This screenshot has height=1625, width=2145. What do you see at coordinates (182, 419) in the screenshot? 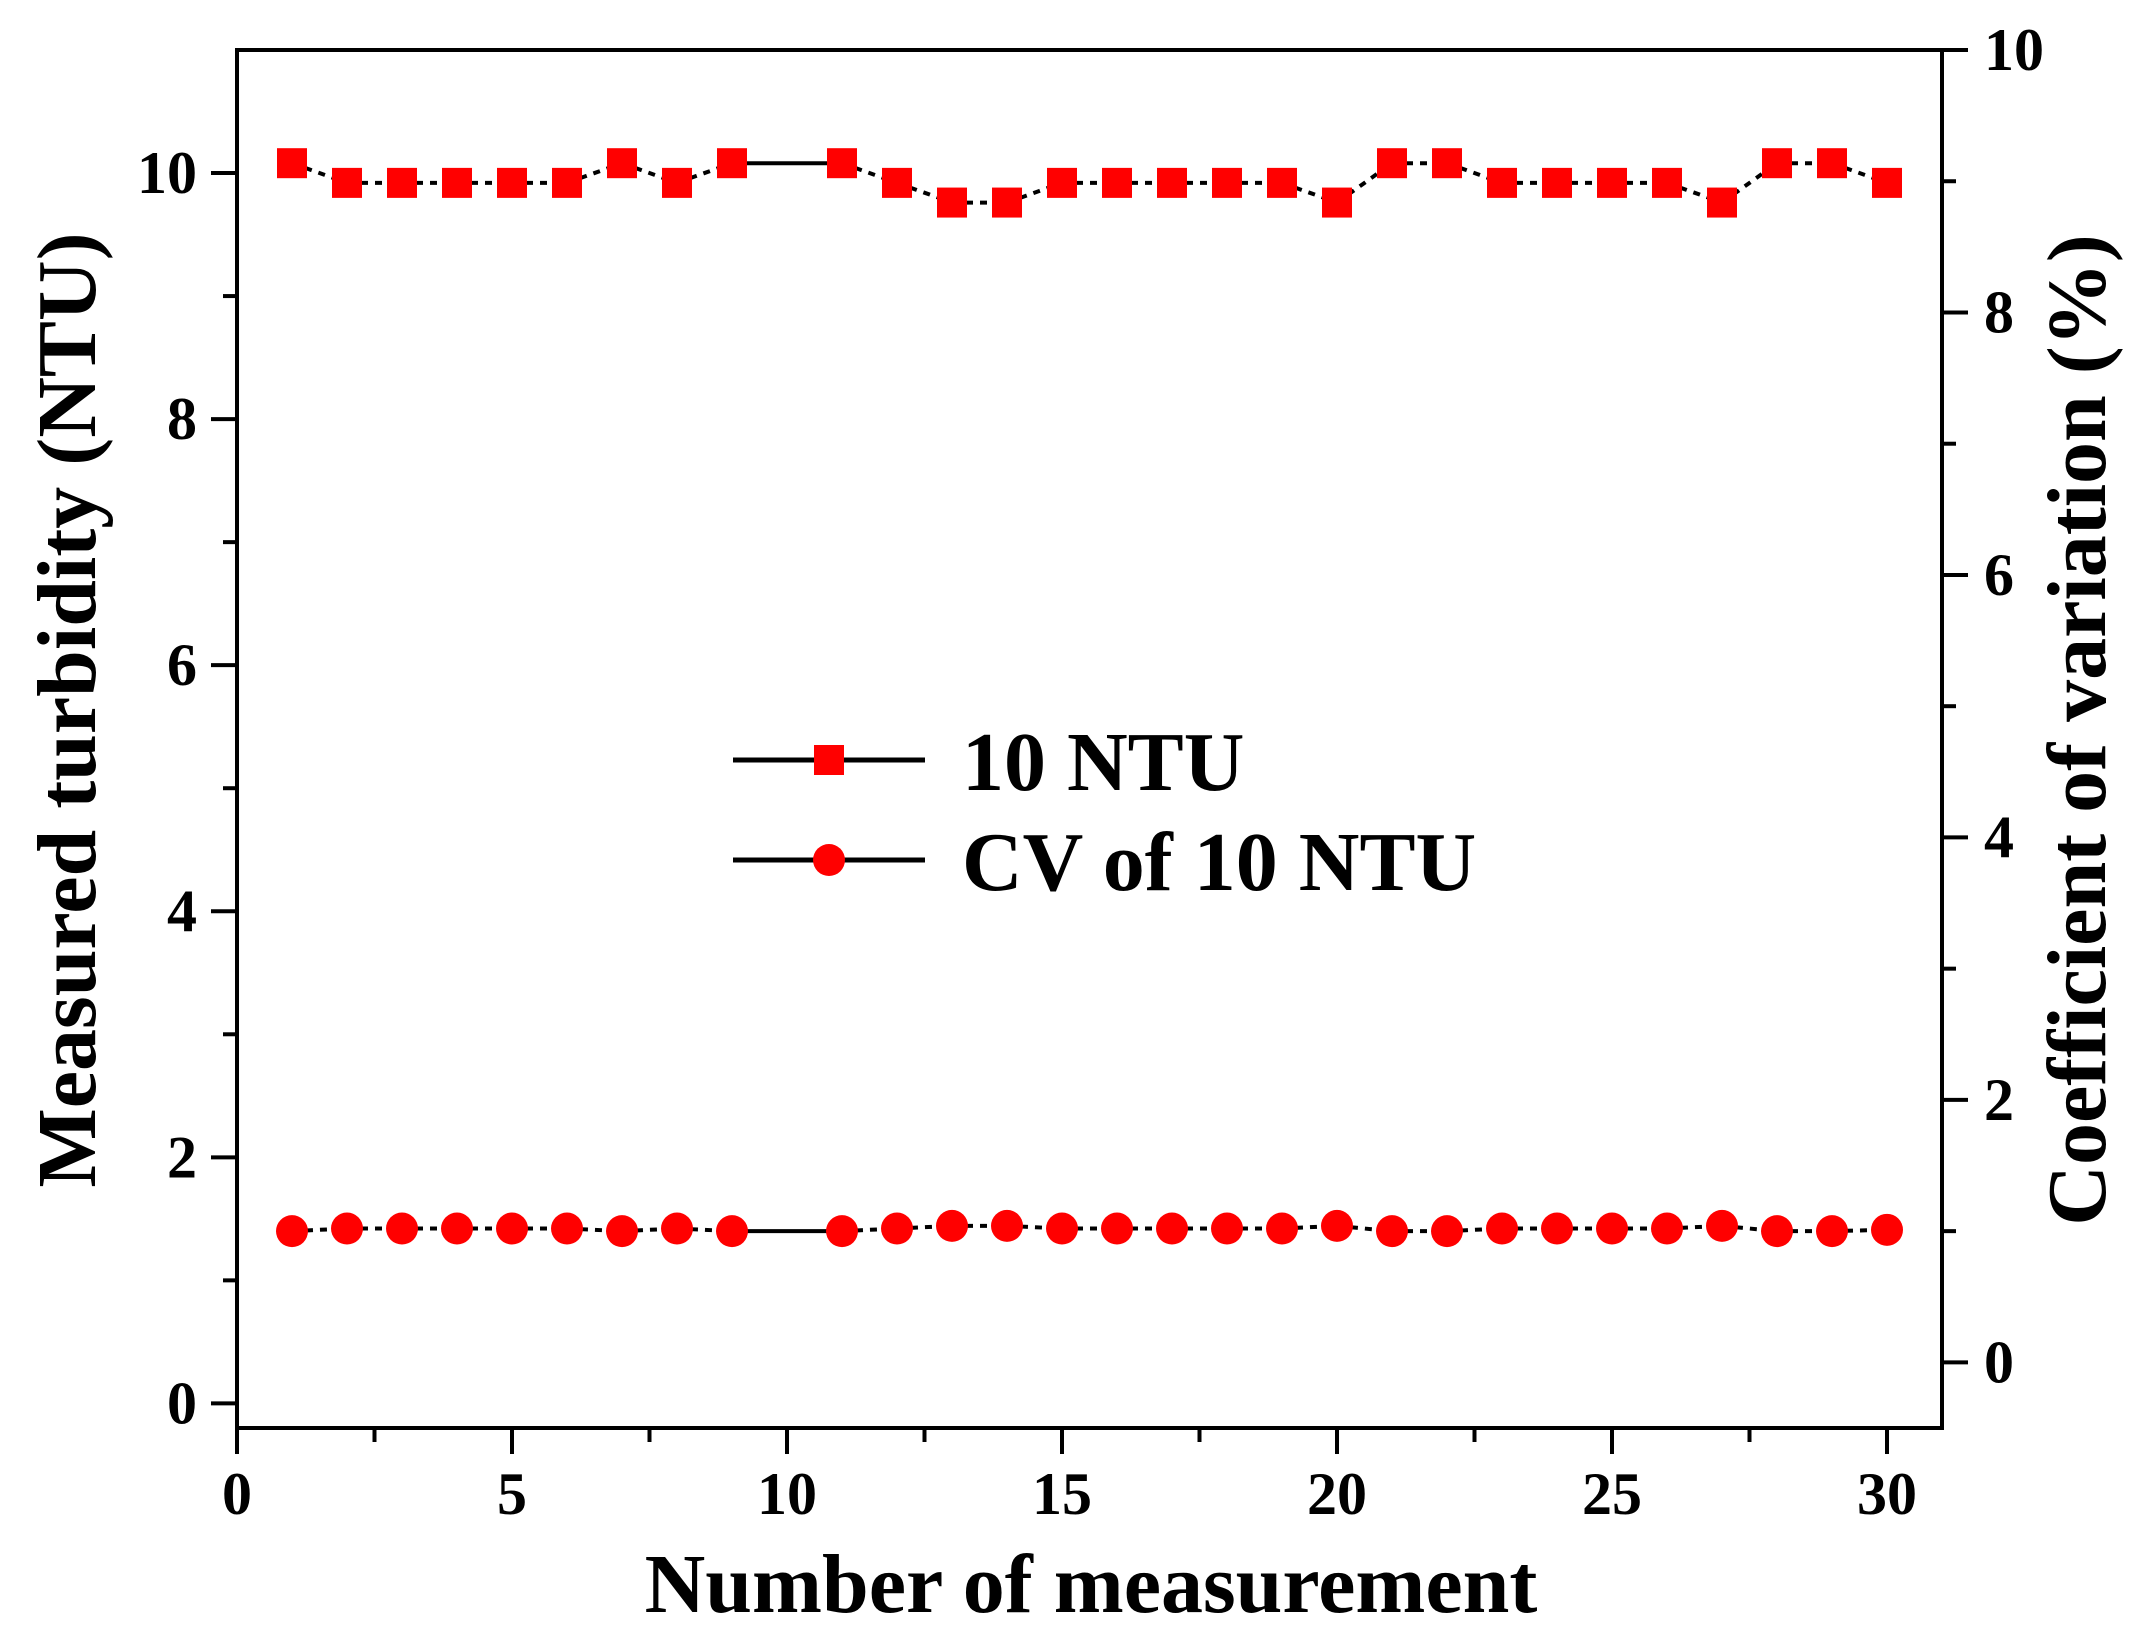
I see `y-tick-label: 8` at bounding box center [182, 419].